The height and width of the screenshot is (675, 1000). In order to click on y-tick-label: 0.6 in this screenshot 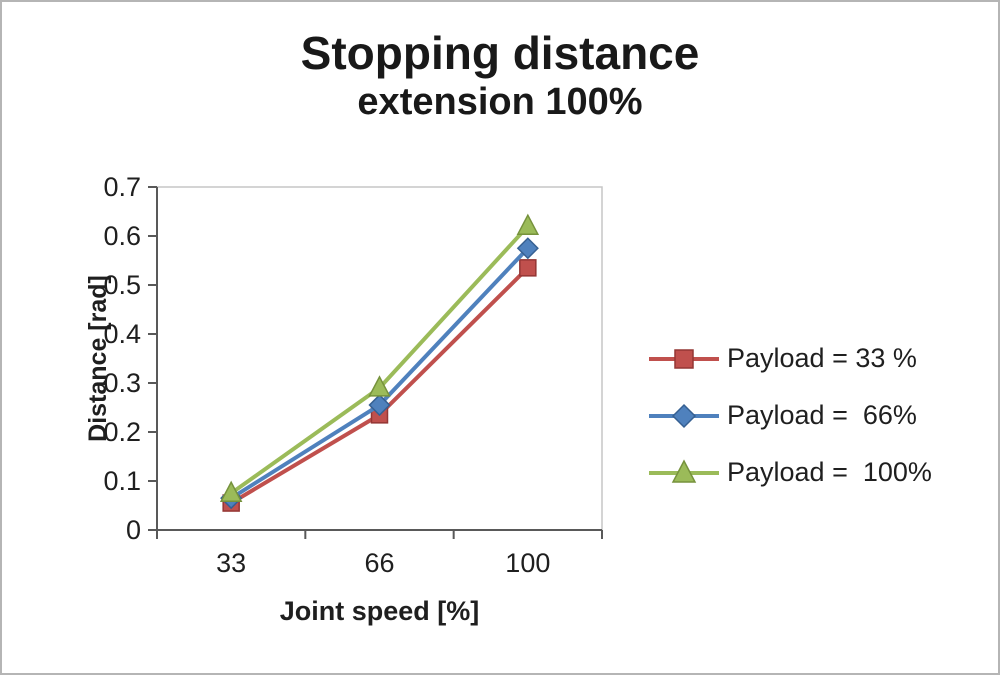, I will do `click(122, 236)`.